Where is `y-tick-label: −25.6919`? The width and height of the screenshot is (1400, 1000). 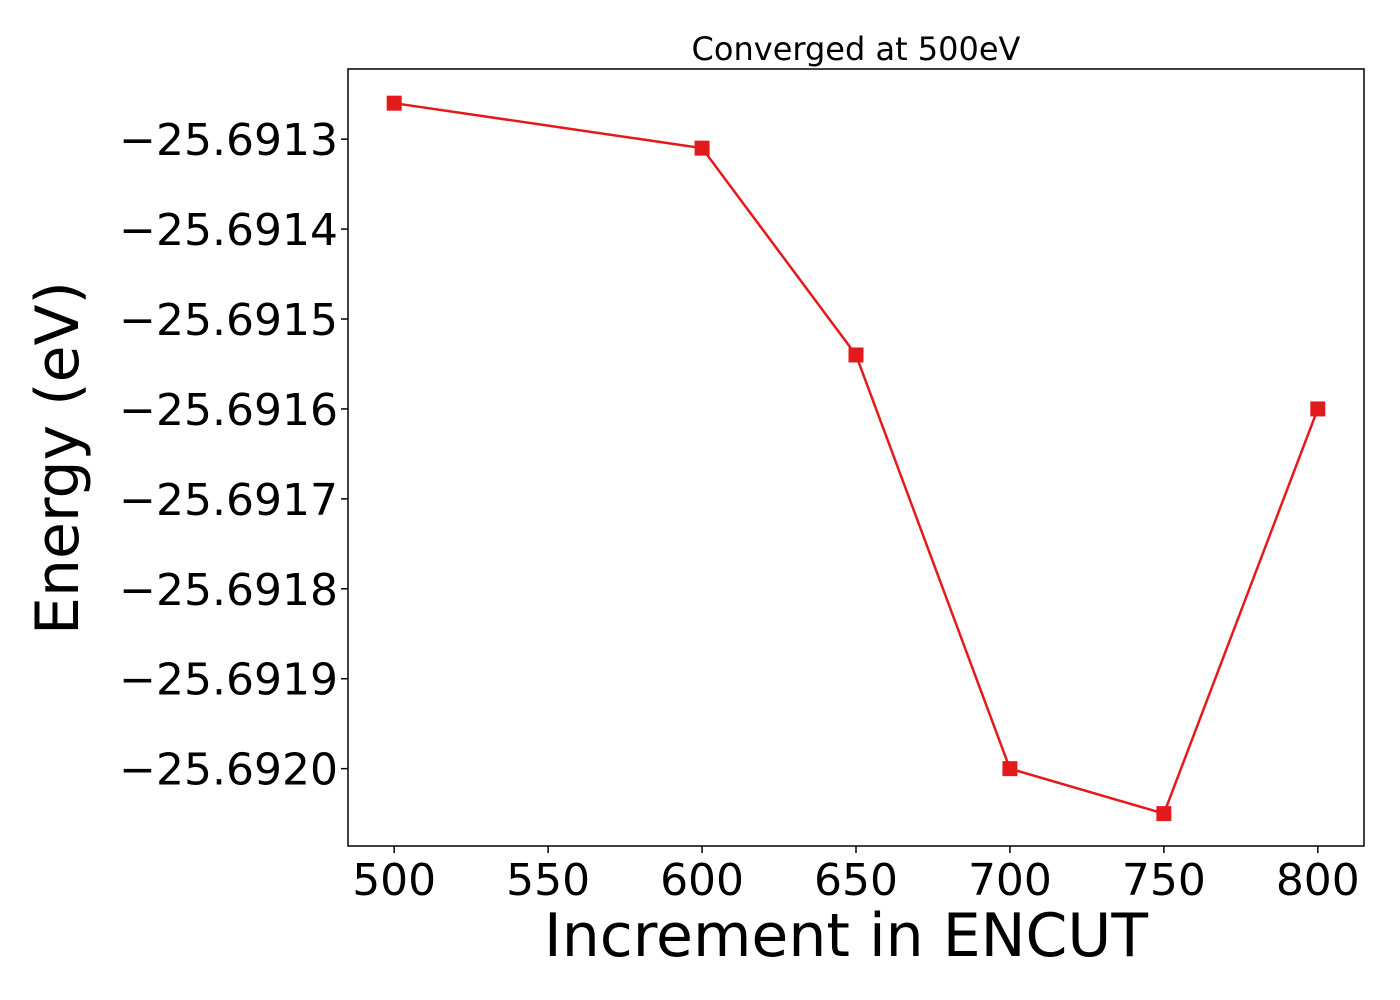 y-tick-label: −25.6919 is located at coordinates (228, 680).